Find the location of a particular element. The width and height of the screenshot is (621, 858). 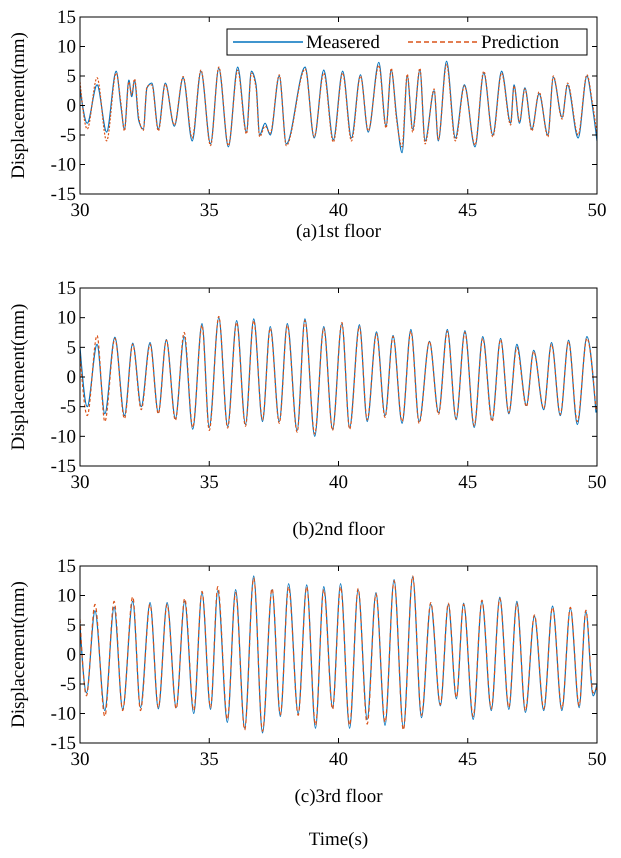

x-axis-title: Time(s) is located at coordinates (338, 839).